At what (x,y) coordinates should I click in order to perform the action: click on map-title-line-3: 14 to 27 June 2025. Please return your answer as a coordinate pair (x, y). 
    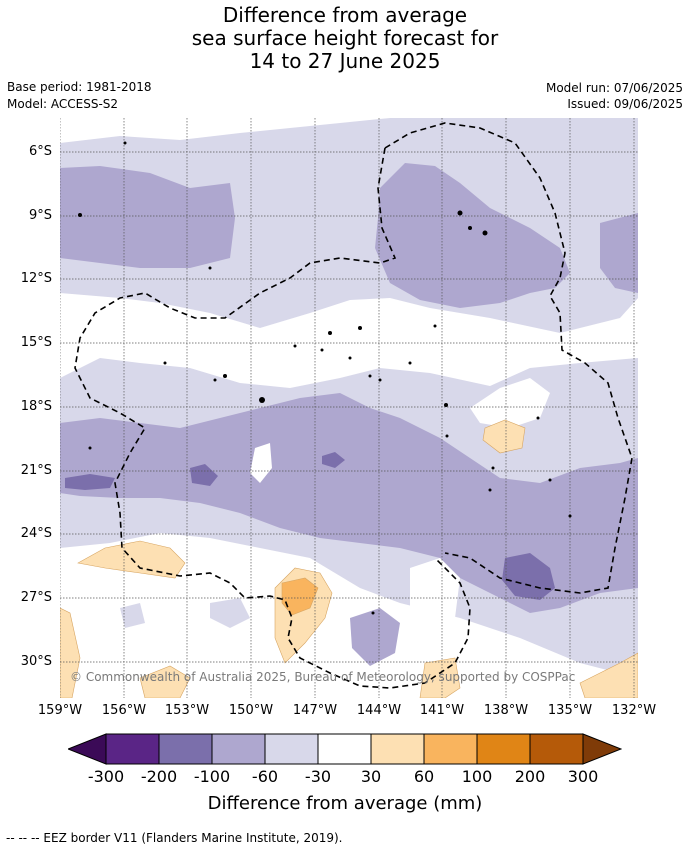
    Looking at the image, I should click on (345, 61).